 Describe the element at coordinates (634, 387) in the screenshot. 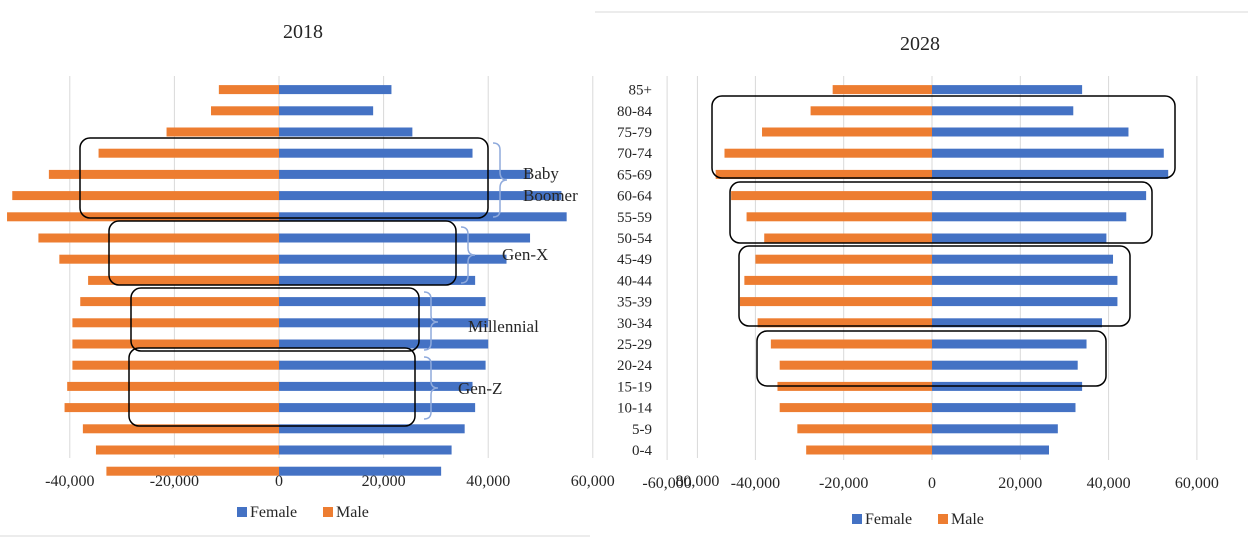

I see `category-label: 15-19` at that location.